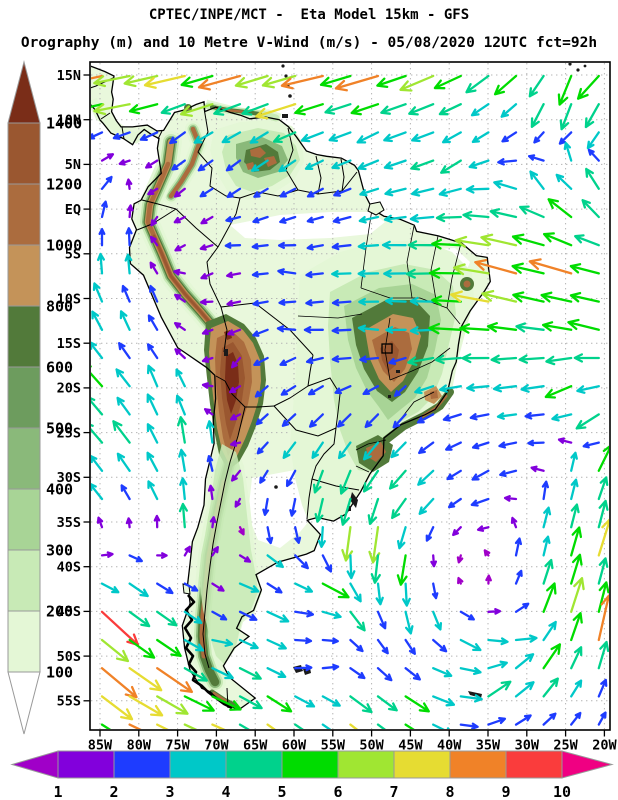 The width and height of the screenshot is (618, 800). I want to click on latitude-label: 30S, so click(69, 478).